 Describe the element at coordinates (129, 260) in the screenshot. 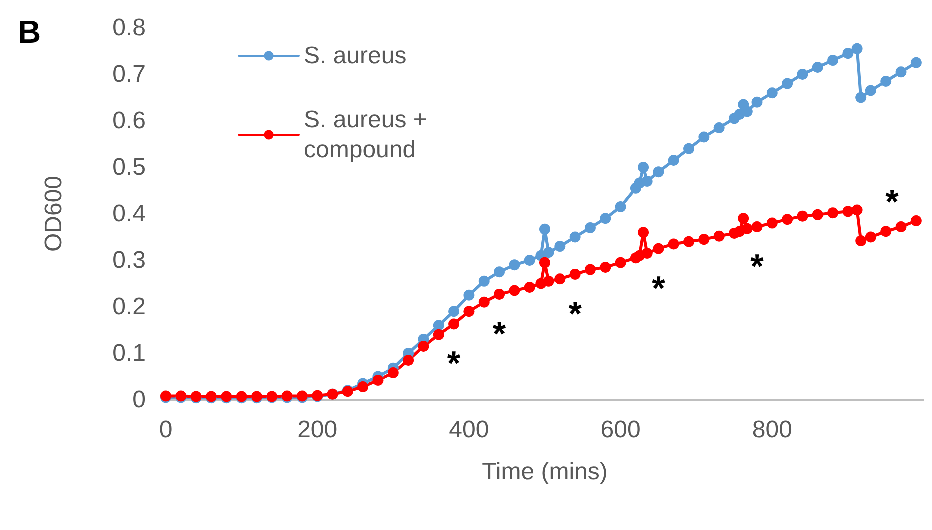

I see `y-tick-label: 0.3` at that location.